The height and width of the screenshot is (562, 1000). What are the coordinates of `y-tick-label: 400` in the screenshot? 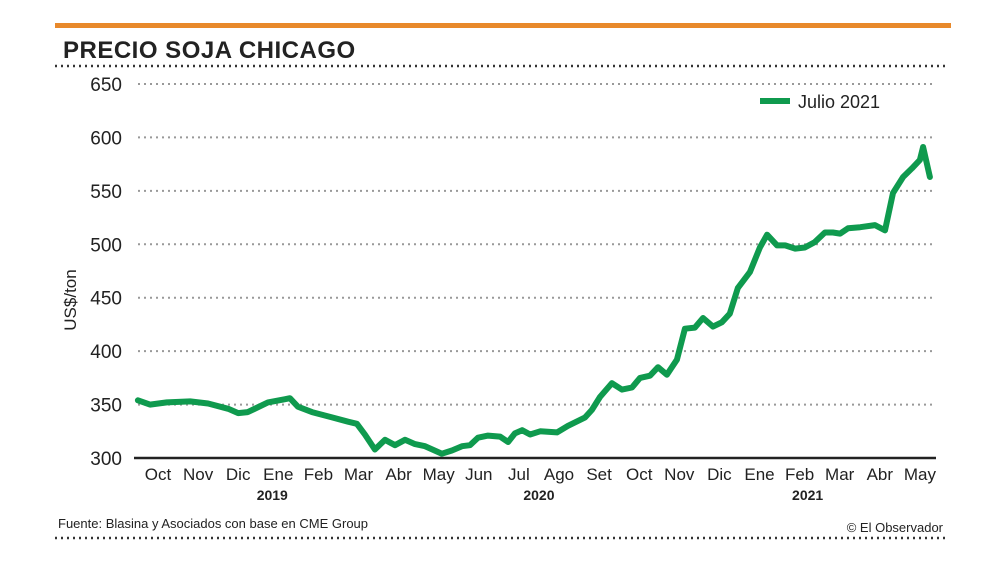 It's located at (106, 352).